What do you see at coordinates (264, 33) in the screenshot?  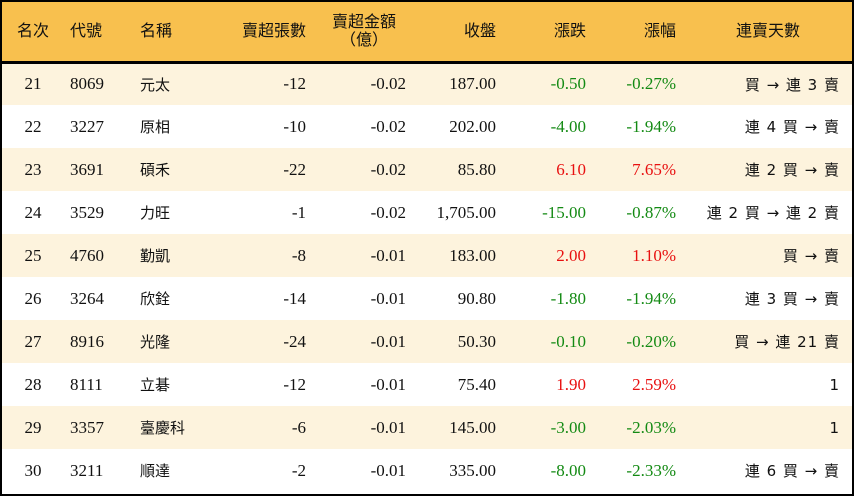 I see `header-net-sell-lots: 賣超張數` at bounding box center [264, 33].